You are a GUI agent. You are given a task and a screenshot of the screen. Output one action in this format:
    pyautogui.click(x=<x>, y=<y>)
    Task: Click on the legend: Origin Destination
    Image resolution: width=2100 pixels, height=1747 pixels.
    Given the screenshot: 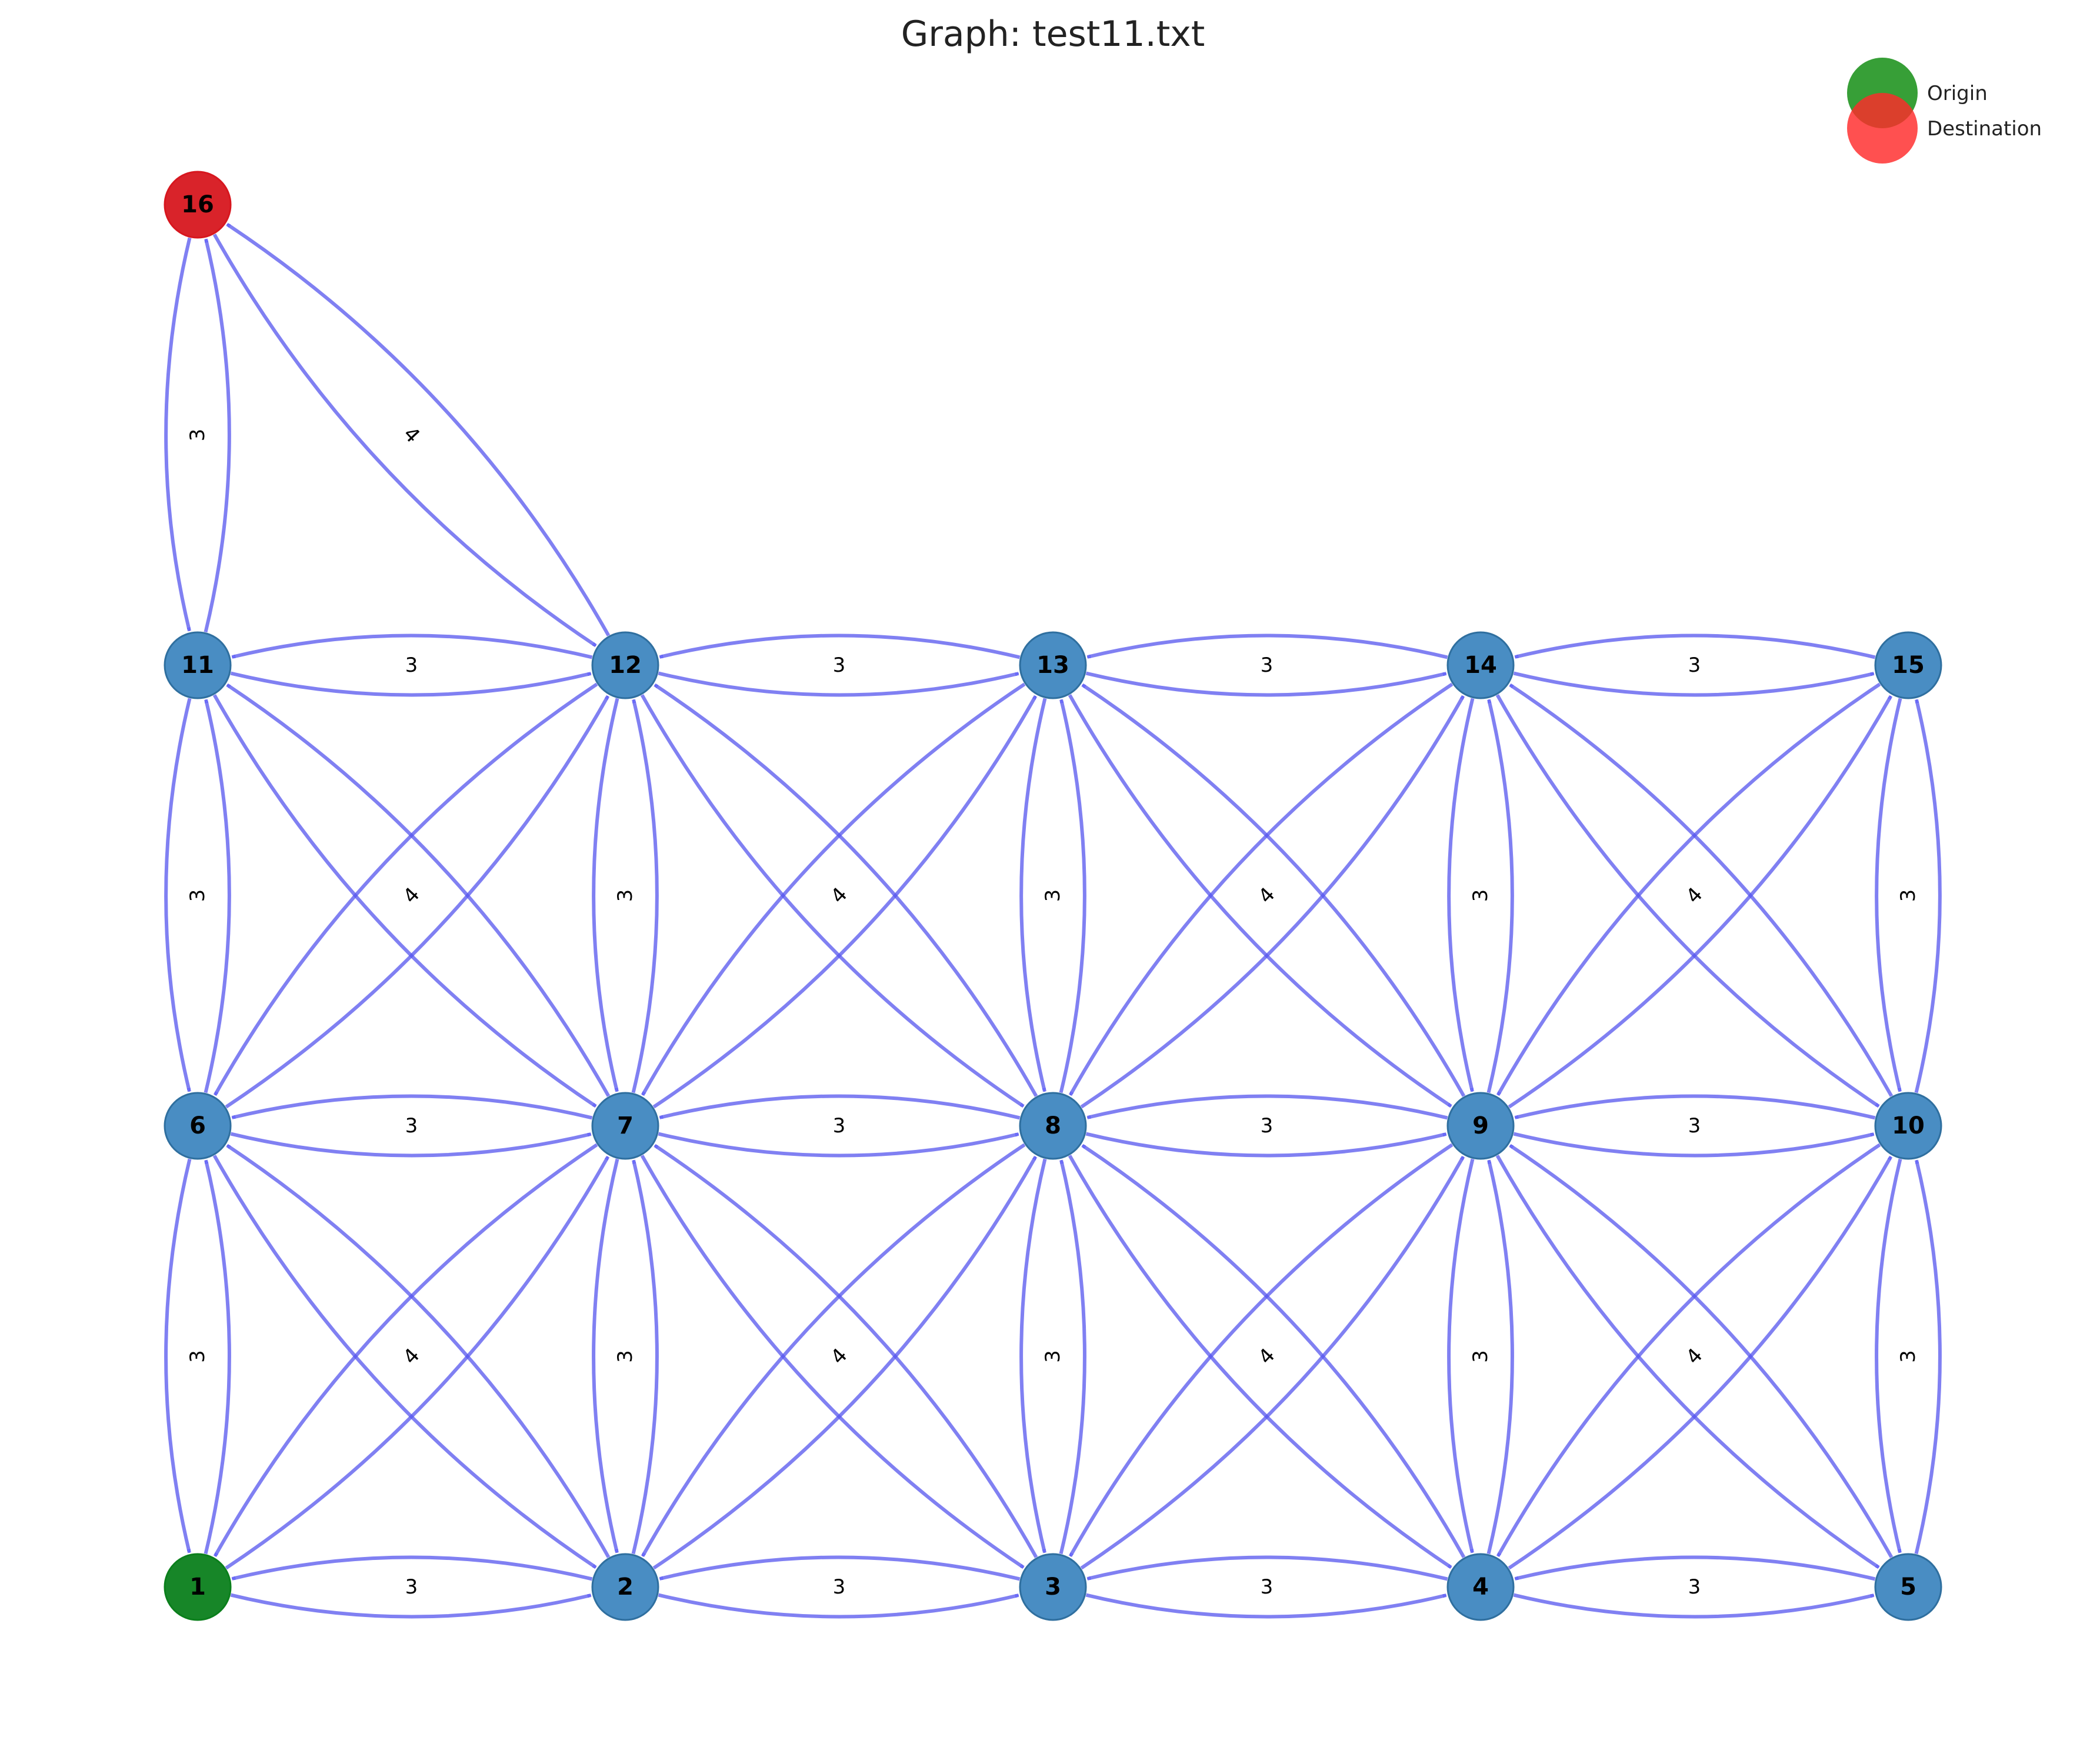 What is the action you would take?
    pyautogui.click(x=1945, y=111)
    